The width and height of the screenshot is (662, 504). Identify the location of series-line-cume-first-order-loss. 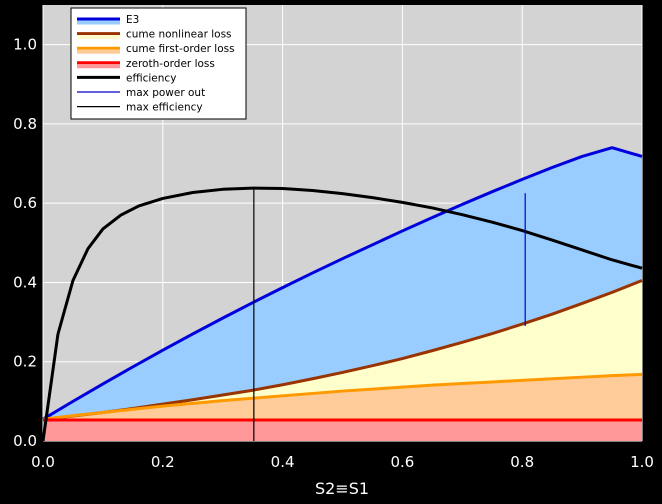
(342, 396).